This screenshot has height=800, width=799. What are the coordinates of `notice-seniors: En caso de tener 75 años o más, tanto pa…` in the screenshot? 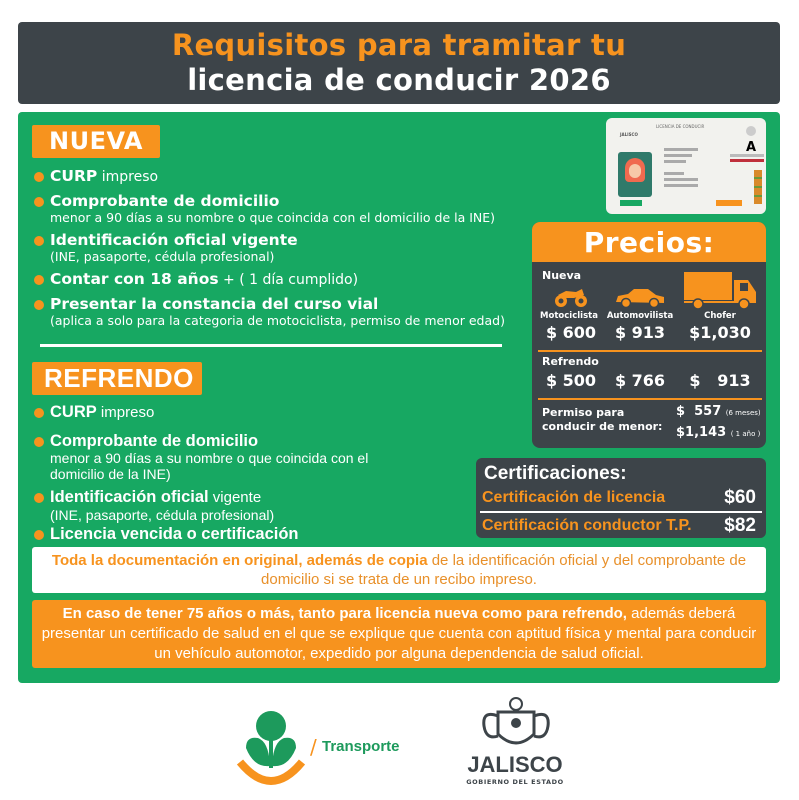 It's located at (399, 634).